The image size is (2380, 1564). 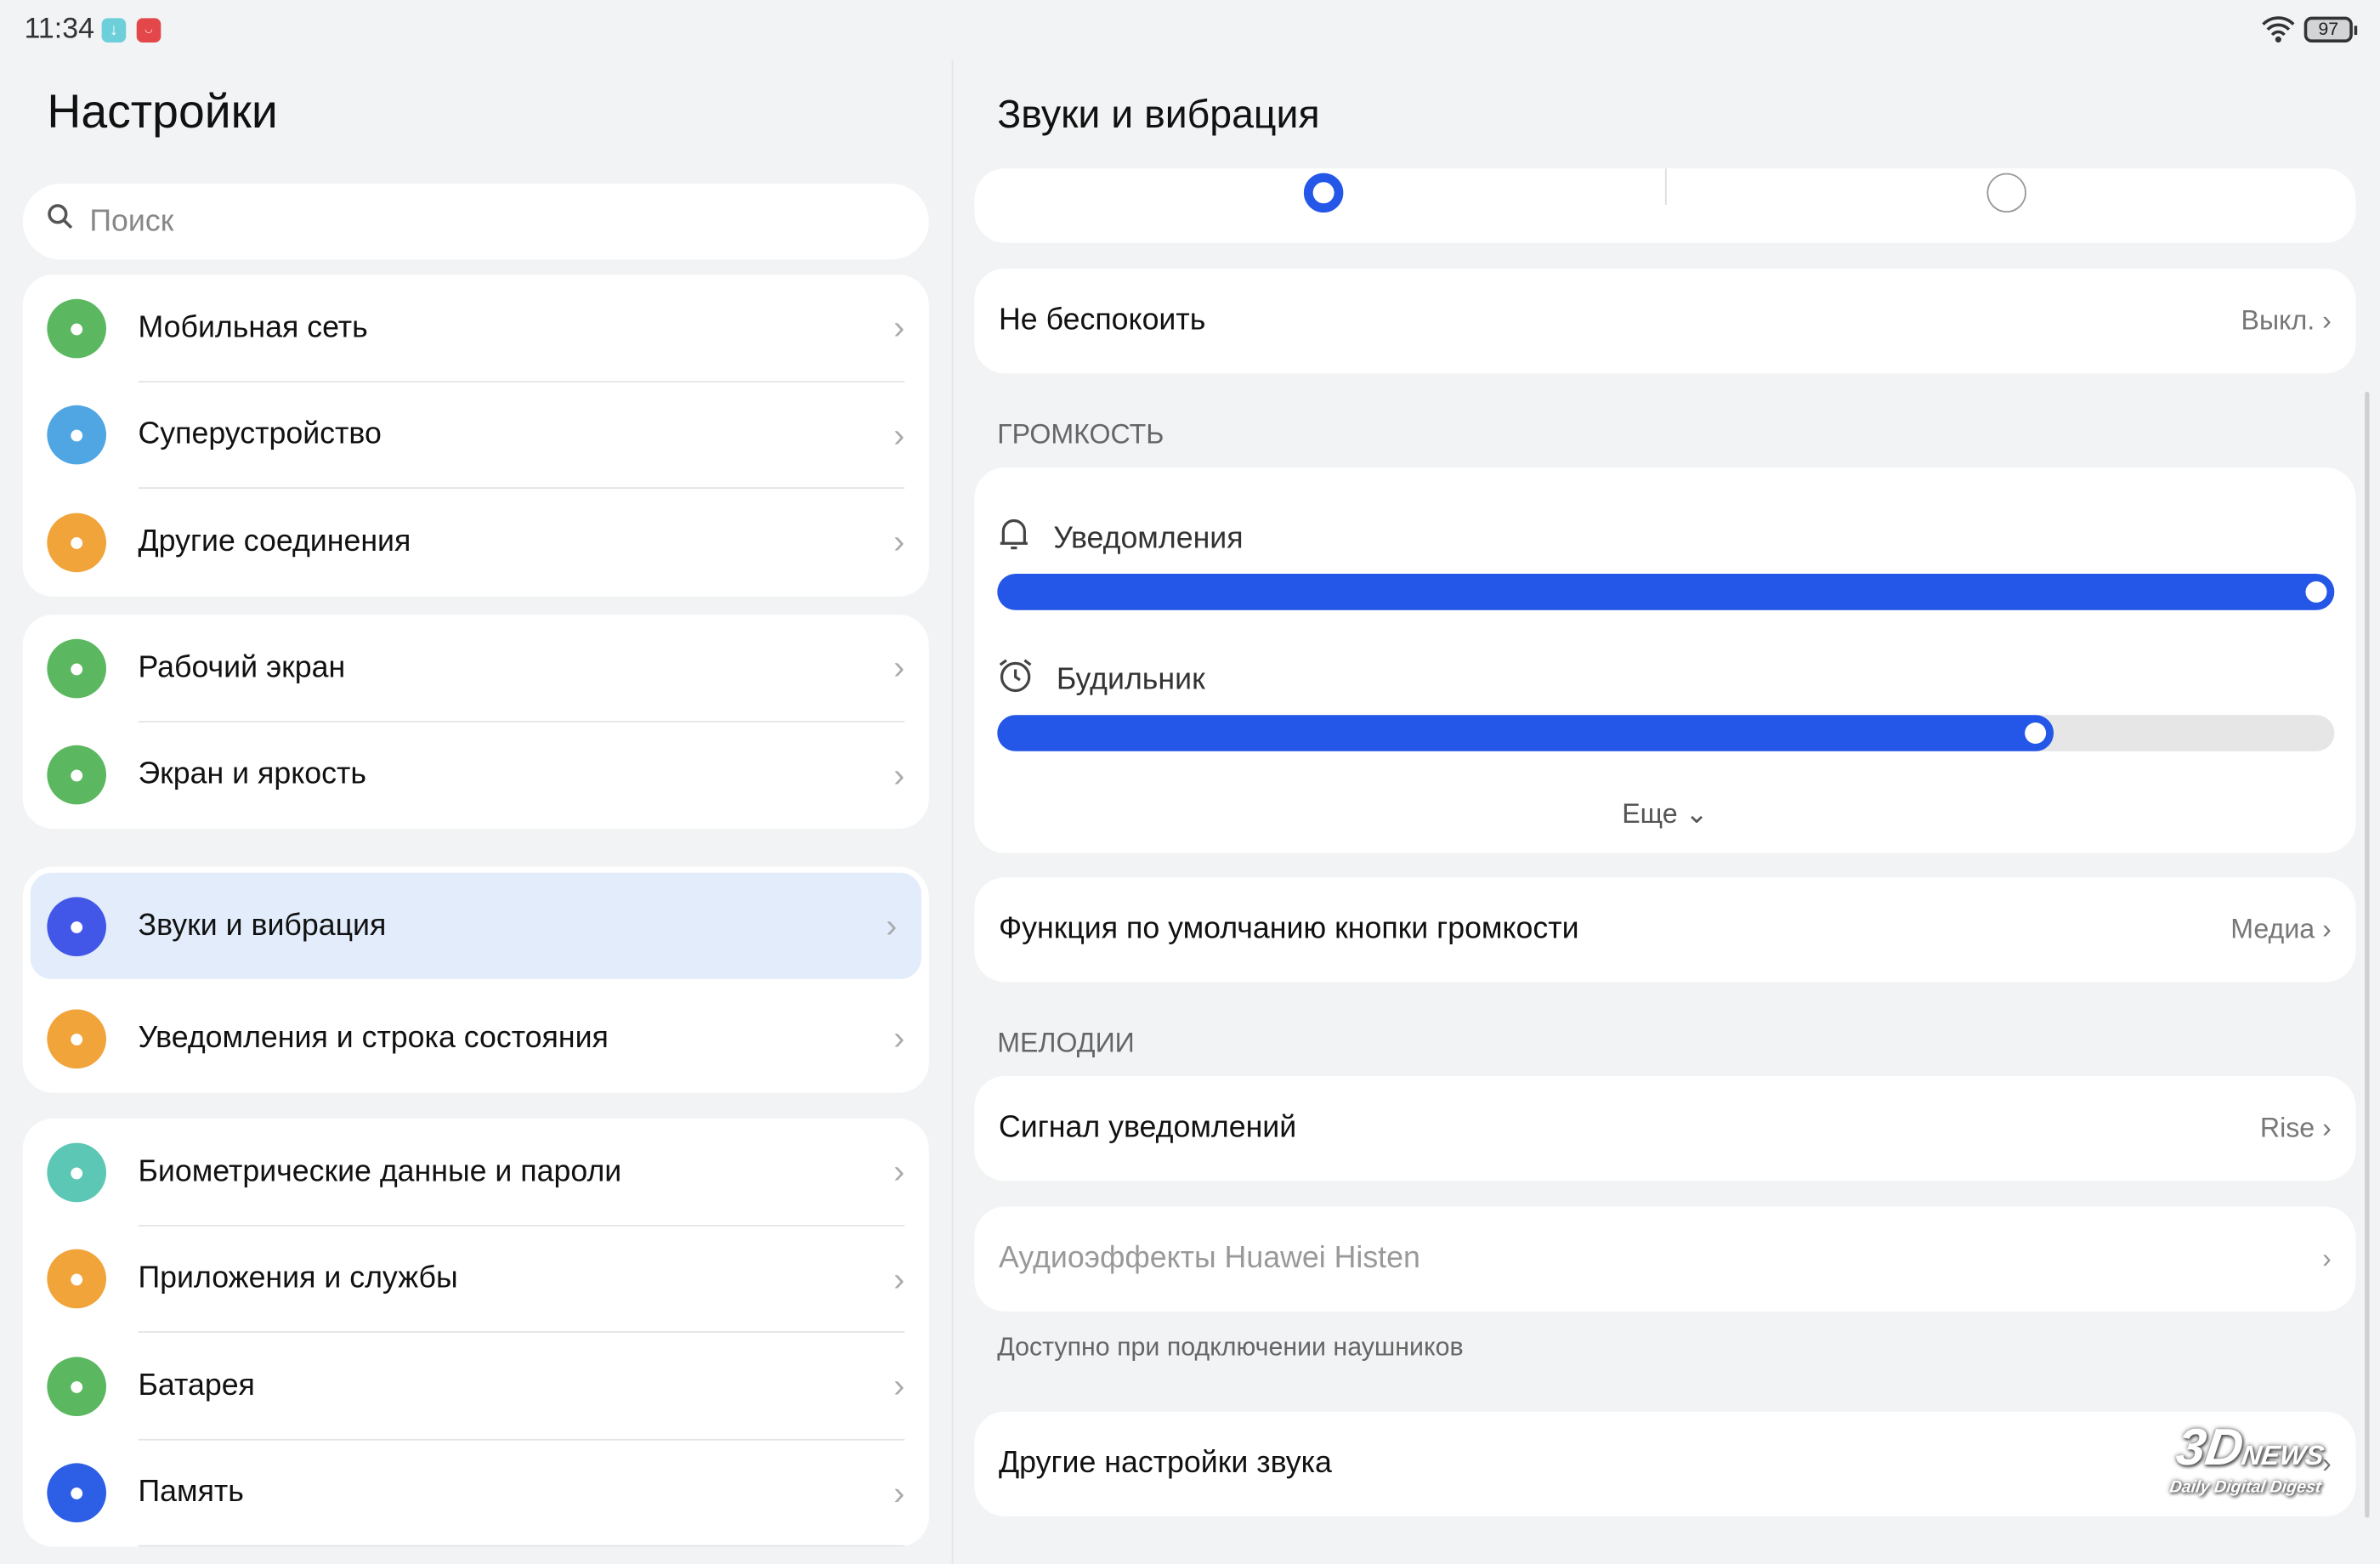 I want to click on ringtone-label: Сигнал уведомлений, so click(x=1147, y=1128).